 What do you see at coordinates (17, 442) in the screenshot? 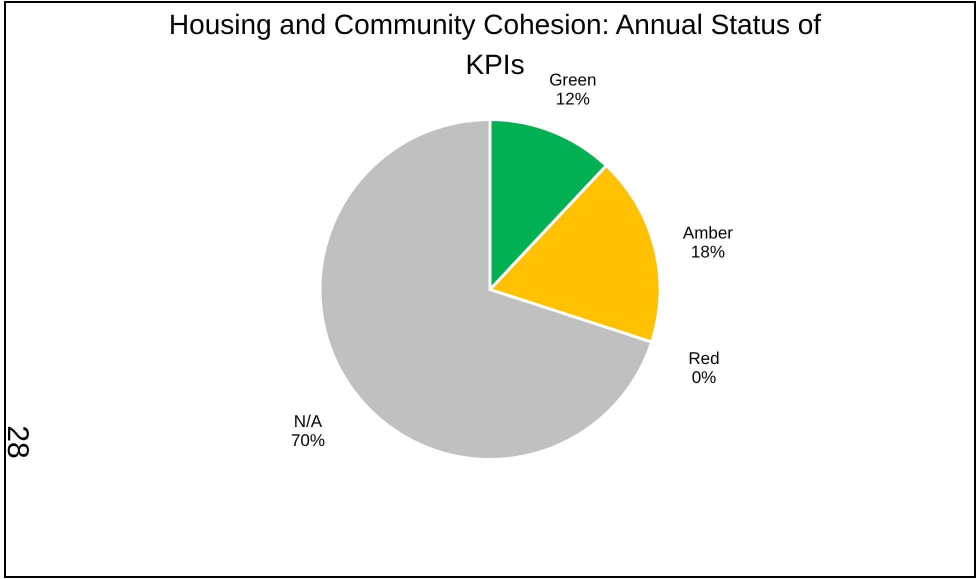
I see `text: 28` at bounding box center [17, 442].